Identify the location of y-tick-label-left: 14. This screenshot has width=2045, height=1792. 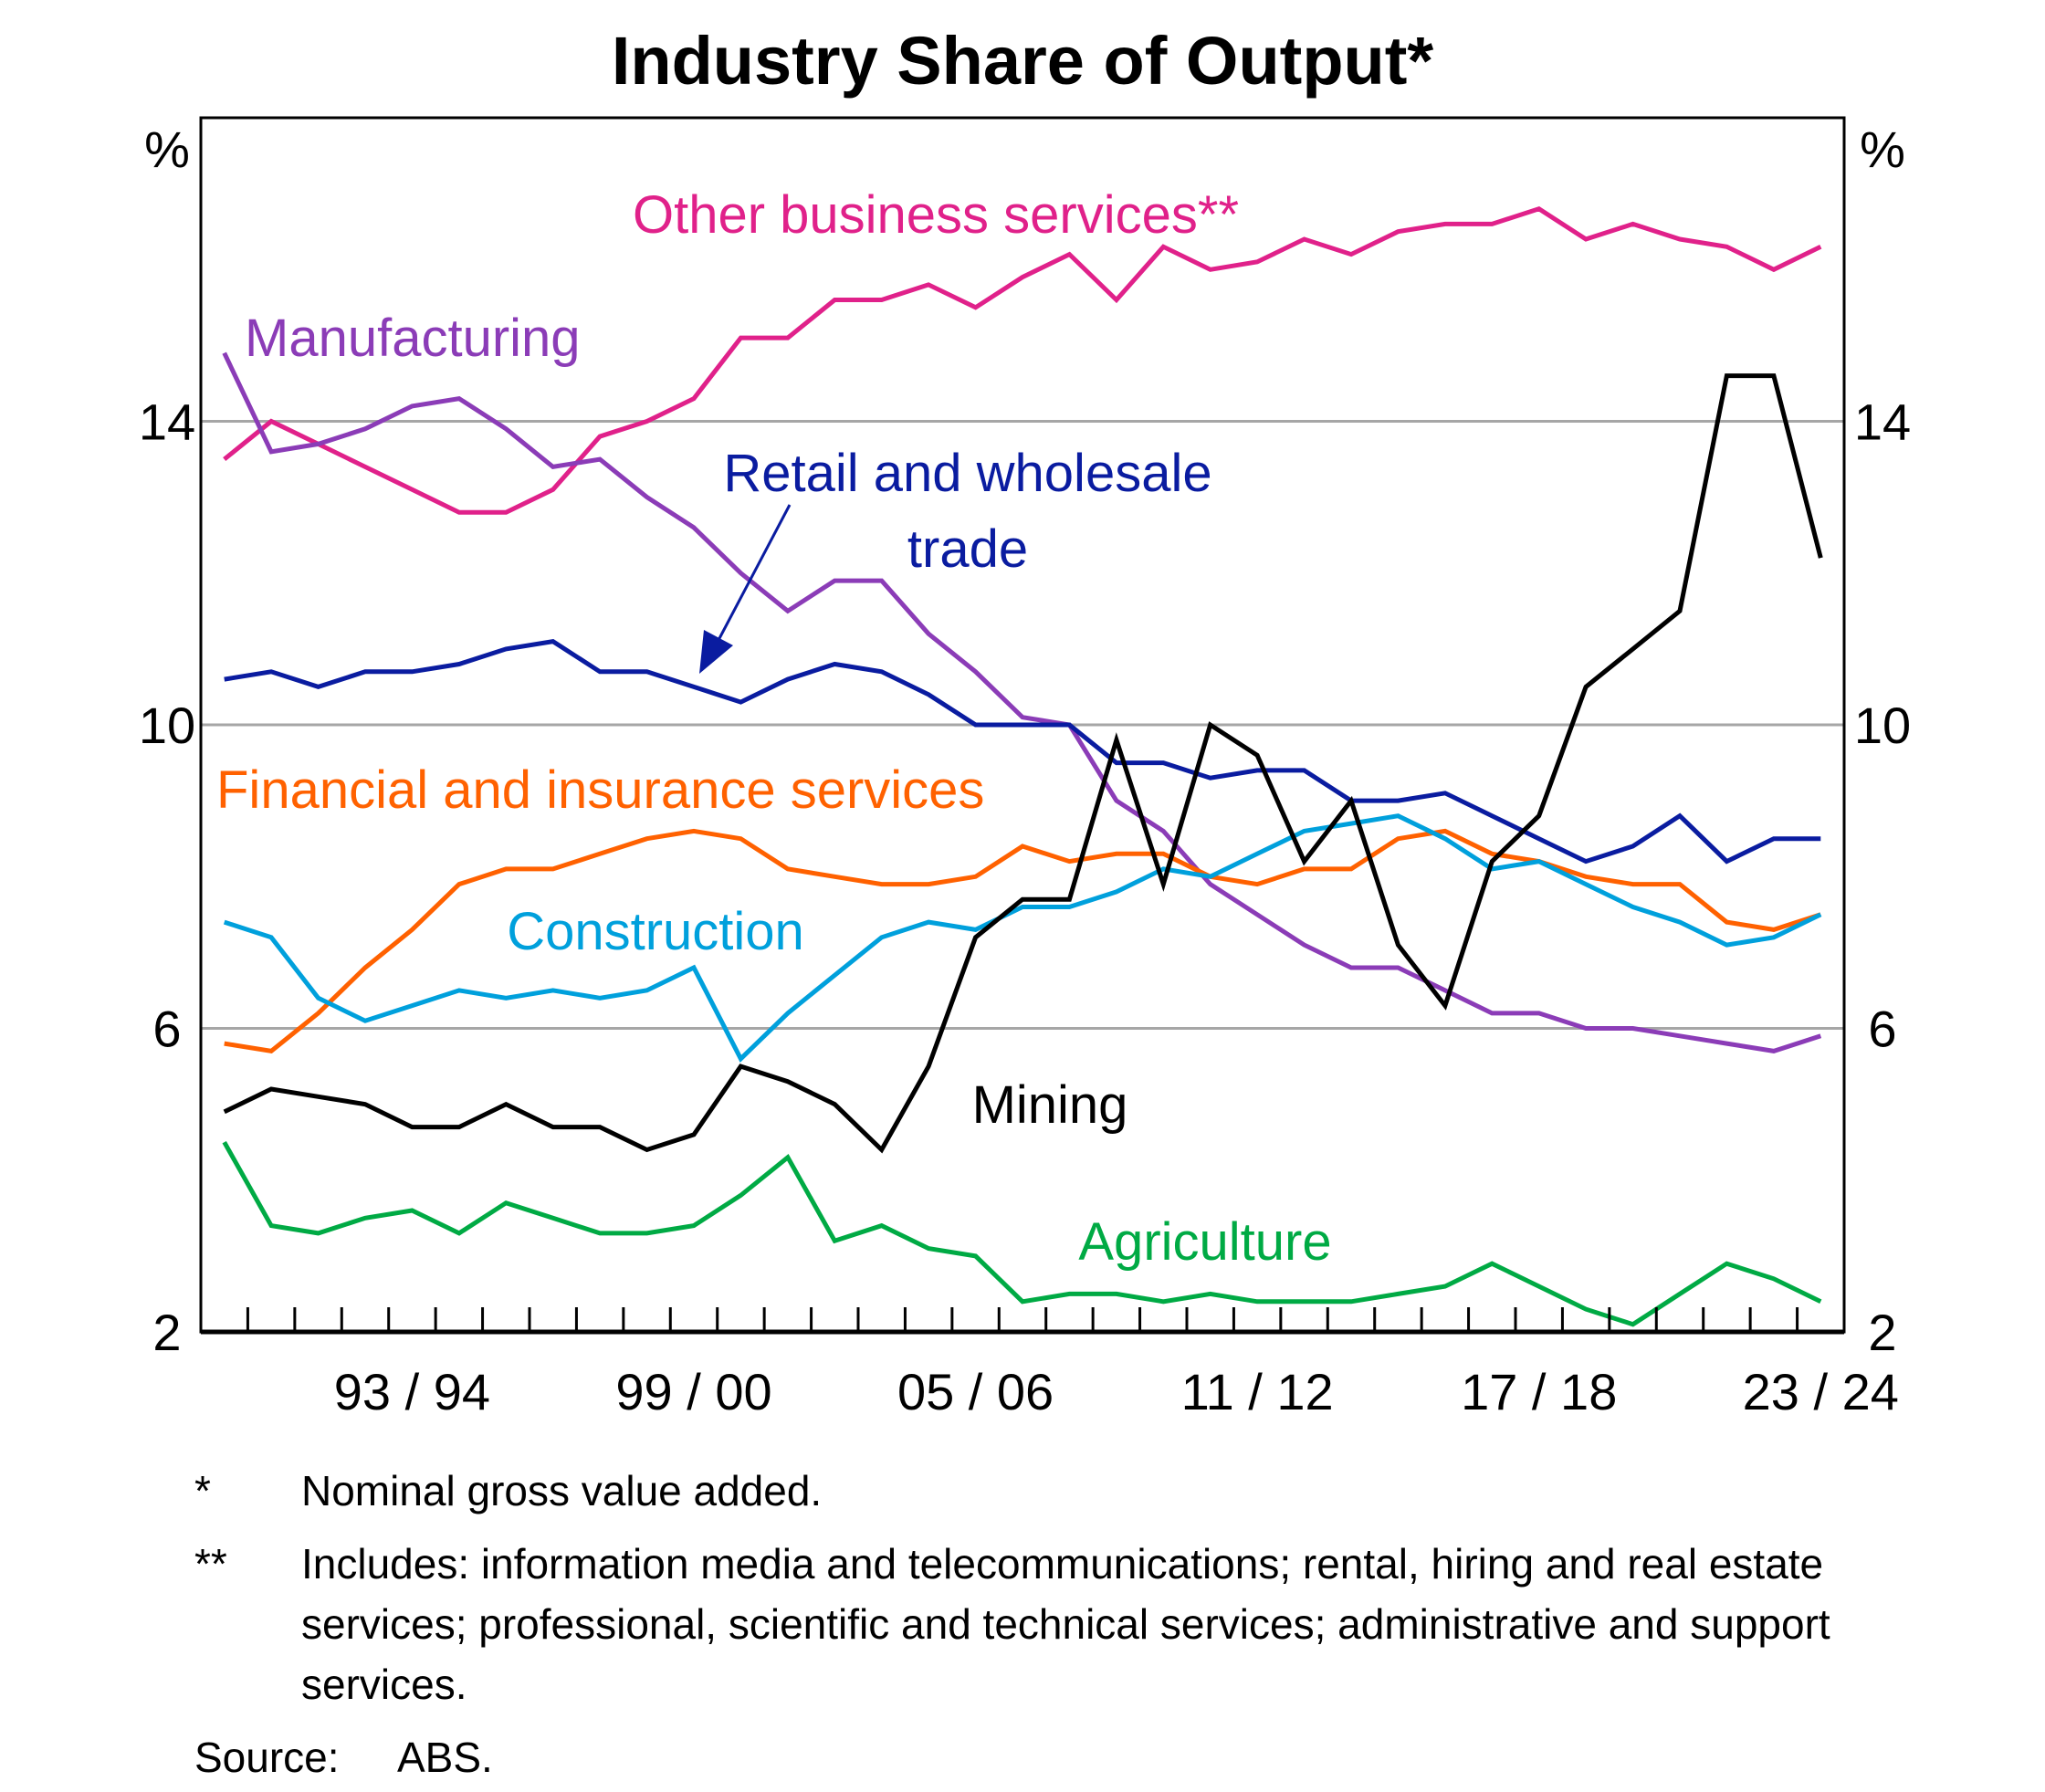
(167, 422).